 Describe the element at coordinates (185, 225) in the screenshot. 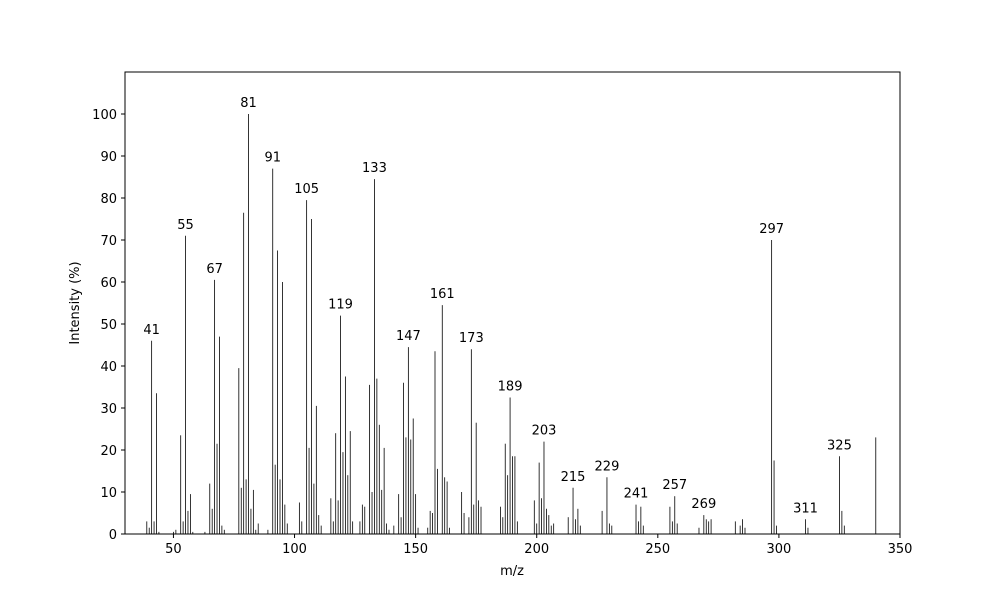

I see `peak-label: 55` at that location.